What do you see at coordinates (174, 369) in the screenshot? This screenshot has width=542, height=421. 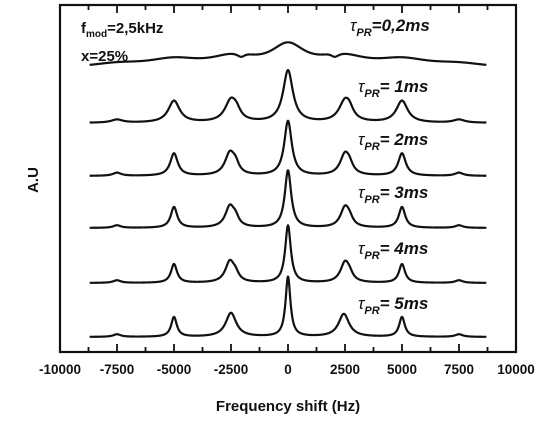 I see `x-tick-label: -5000` at bounding box center [174, 369].